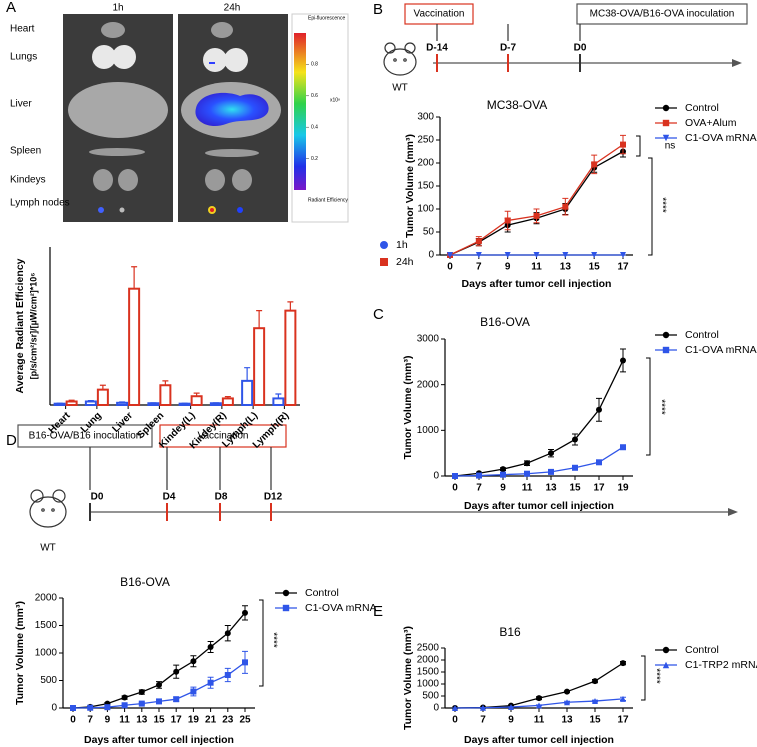 The image size is (757, 747). I want to click on organs-24h, so click(231, 118).